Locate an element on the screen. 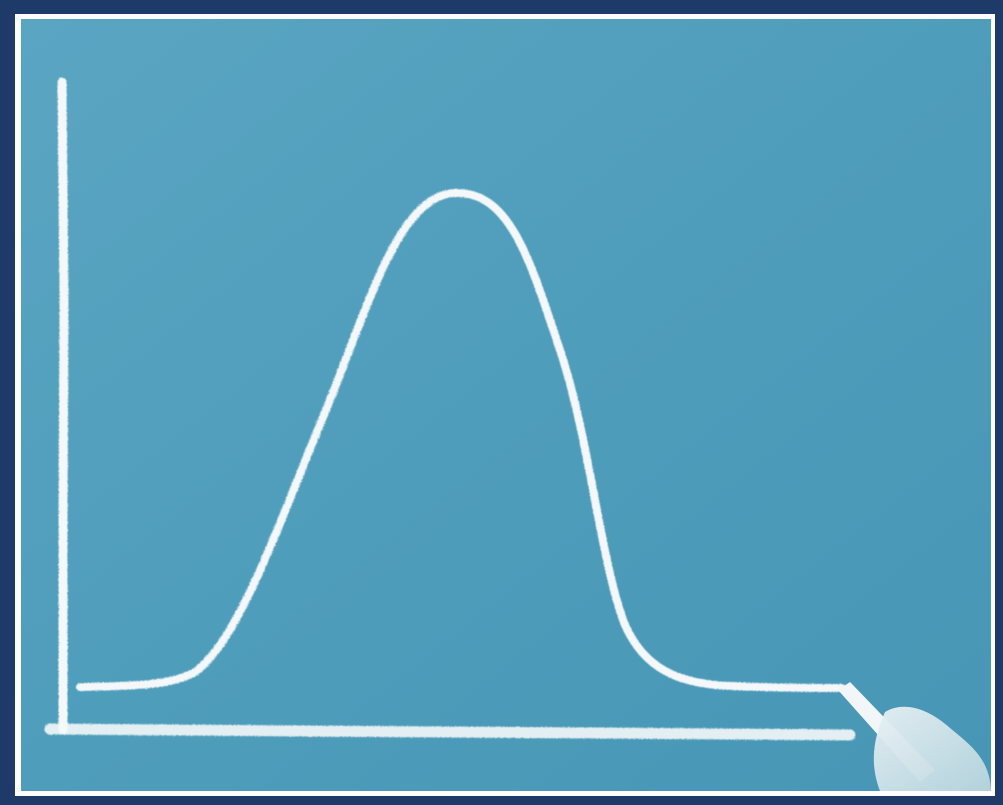  hand-with-chalk is located at coordinates (914, 736).